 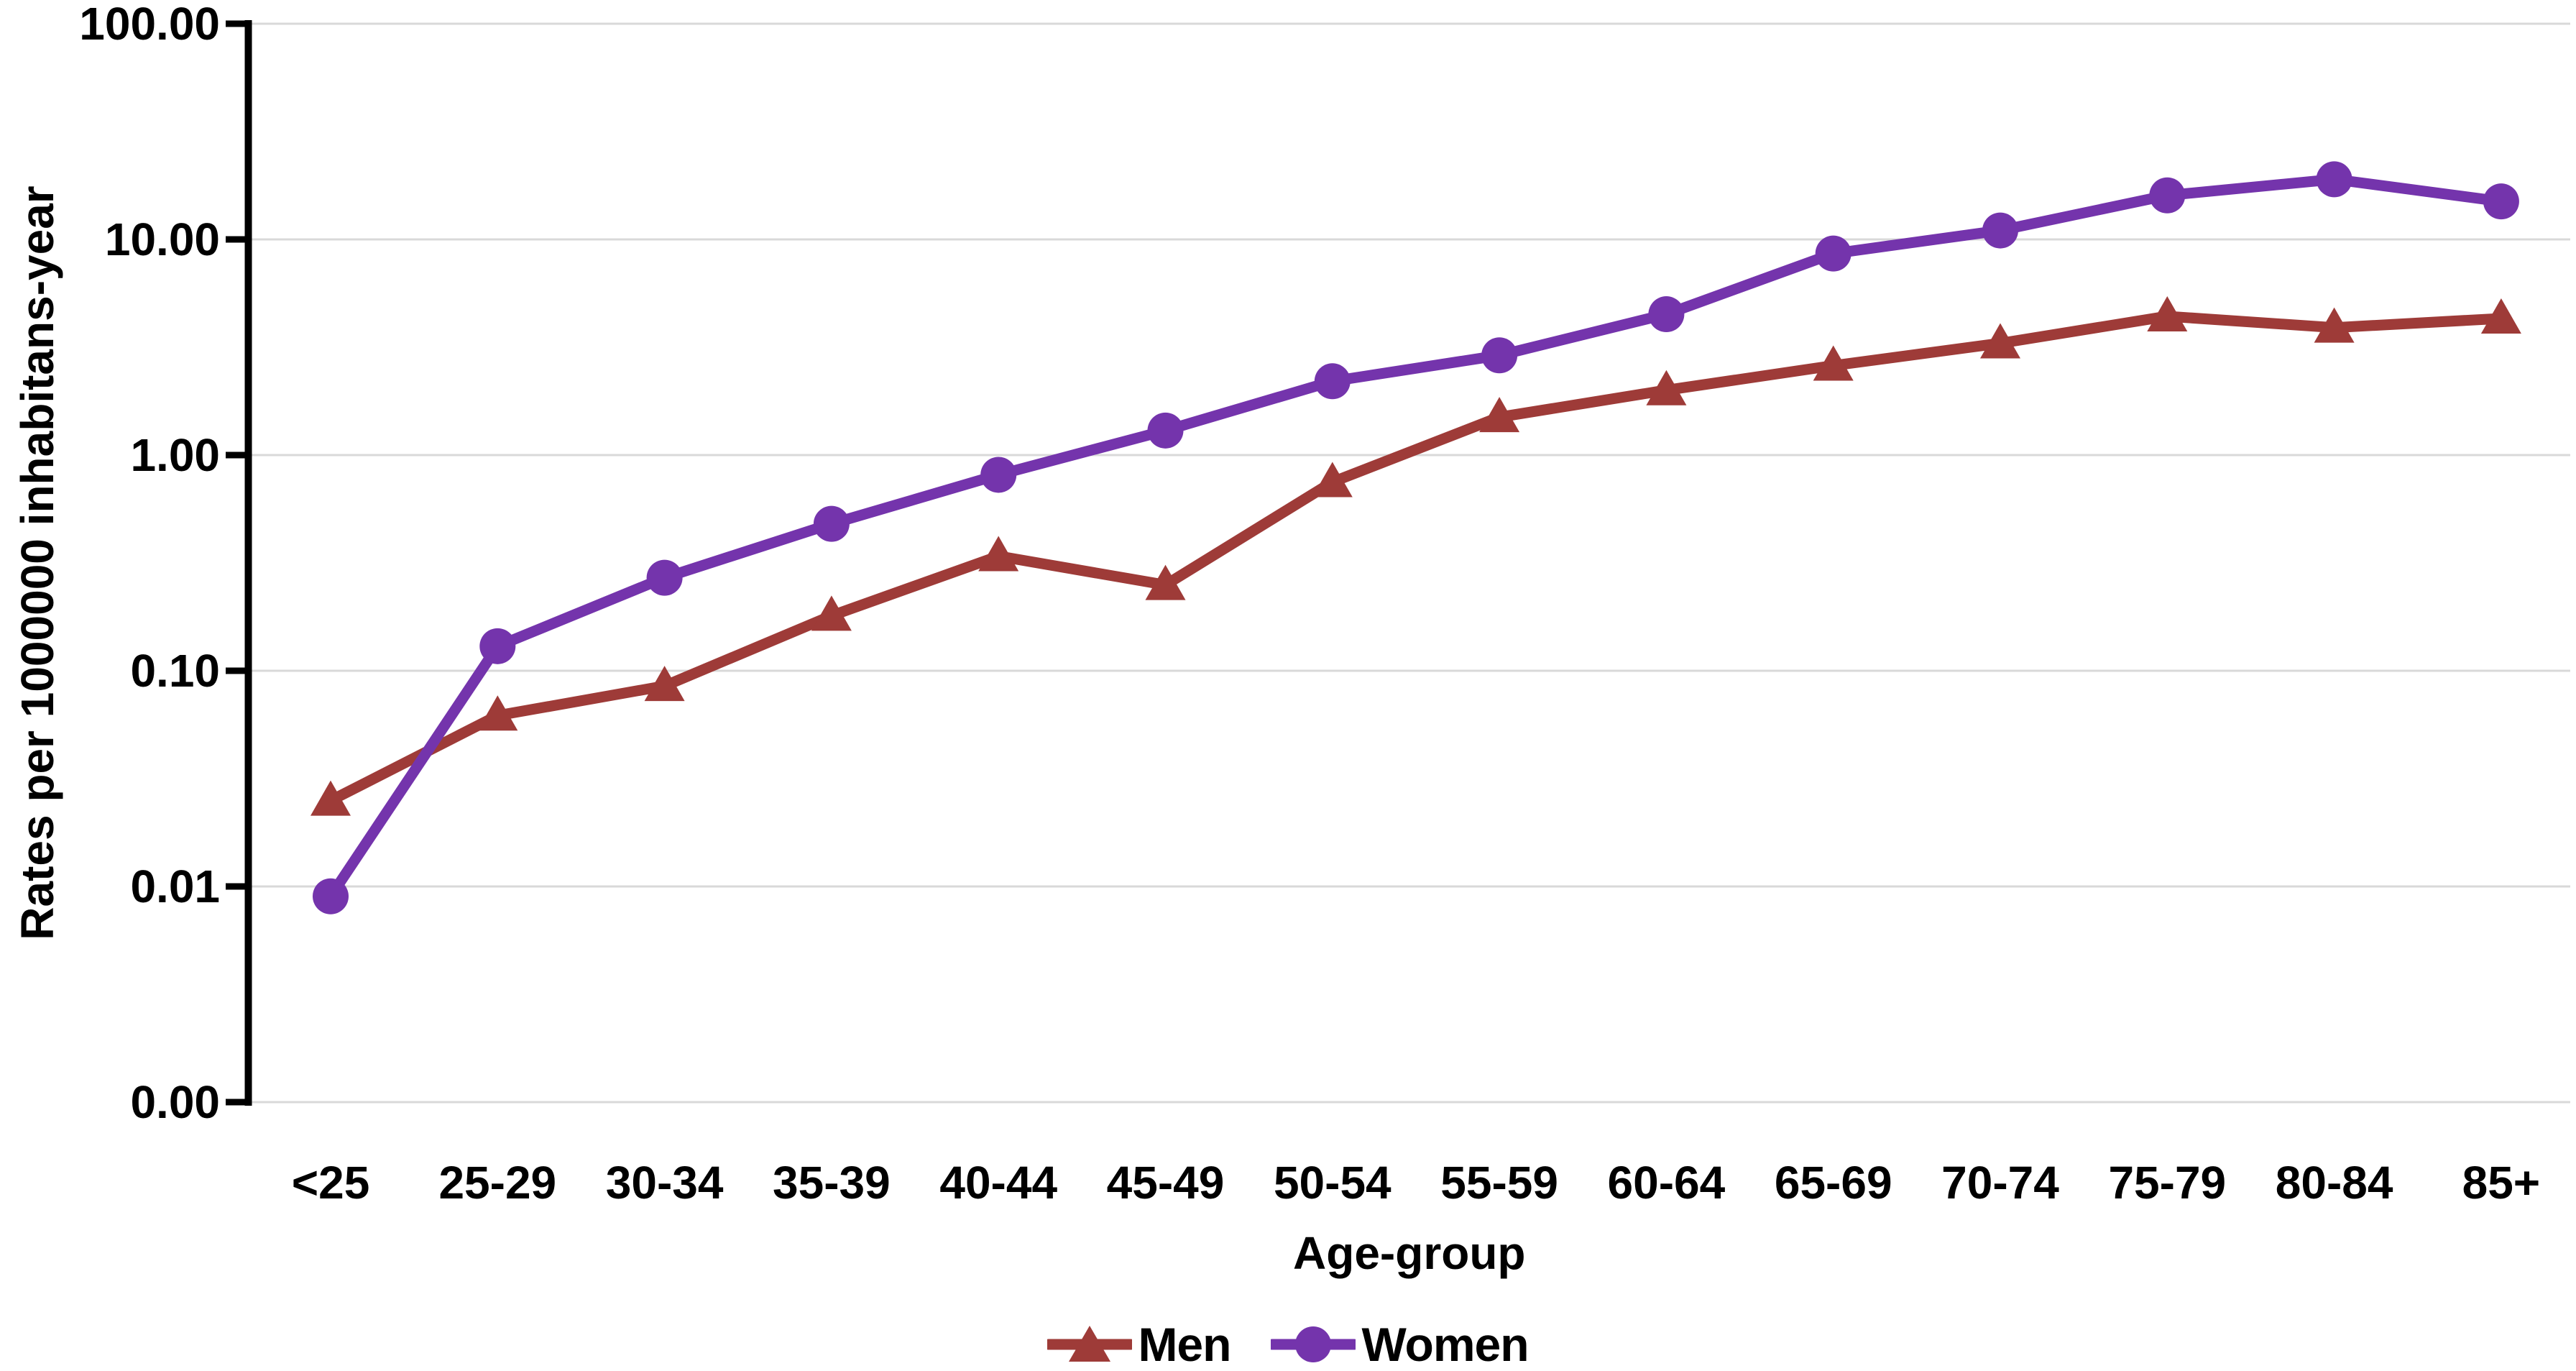 What do you see at coordinates (998, 1183) in the screenshot?
I see `x-tick-label: 40-44` at bounding box center [998, 1183].